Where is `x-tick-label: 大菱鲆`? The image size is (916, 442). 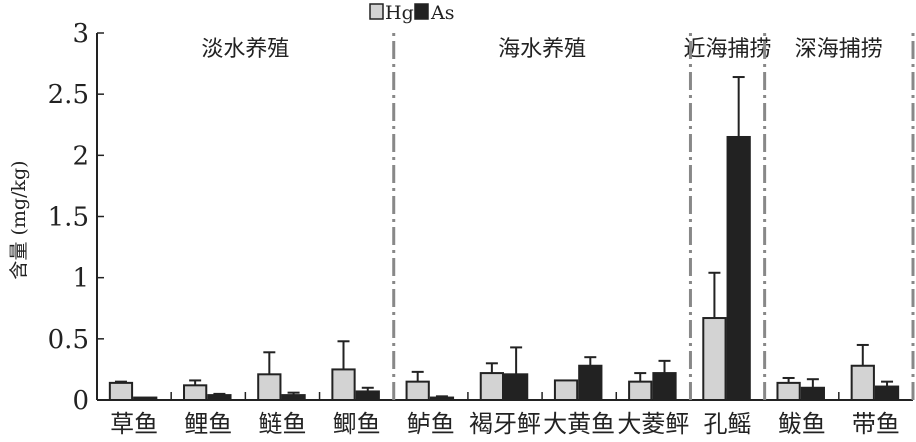 x-tick-label: 大菱鲆 is located at coordinates (653, 424).